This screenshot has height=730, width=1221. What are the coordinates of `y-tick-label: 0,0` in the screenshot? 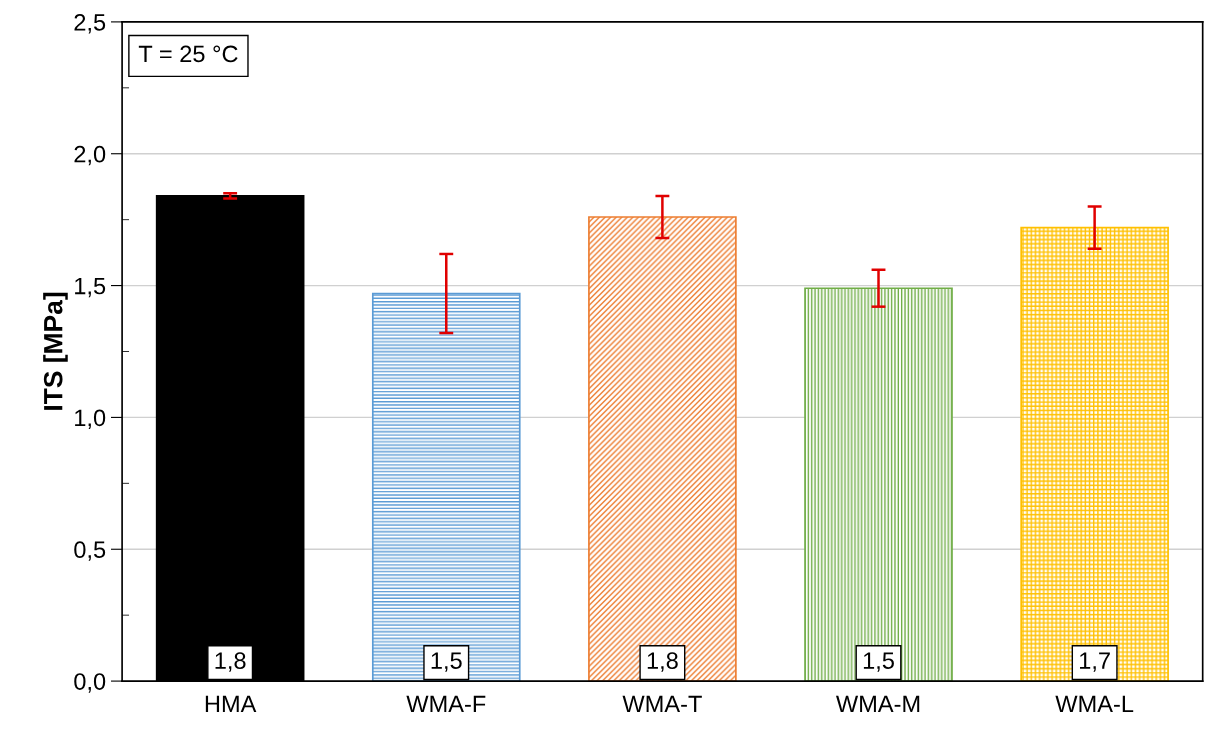 It's located at (90, 683).